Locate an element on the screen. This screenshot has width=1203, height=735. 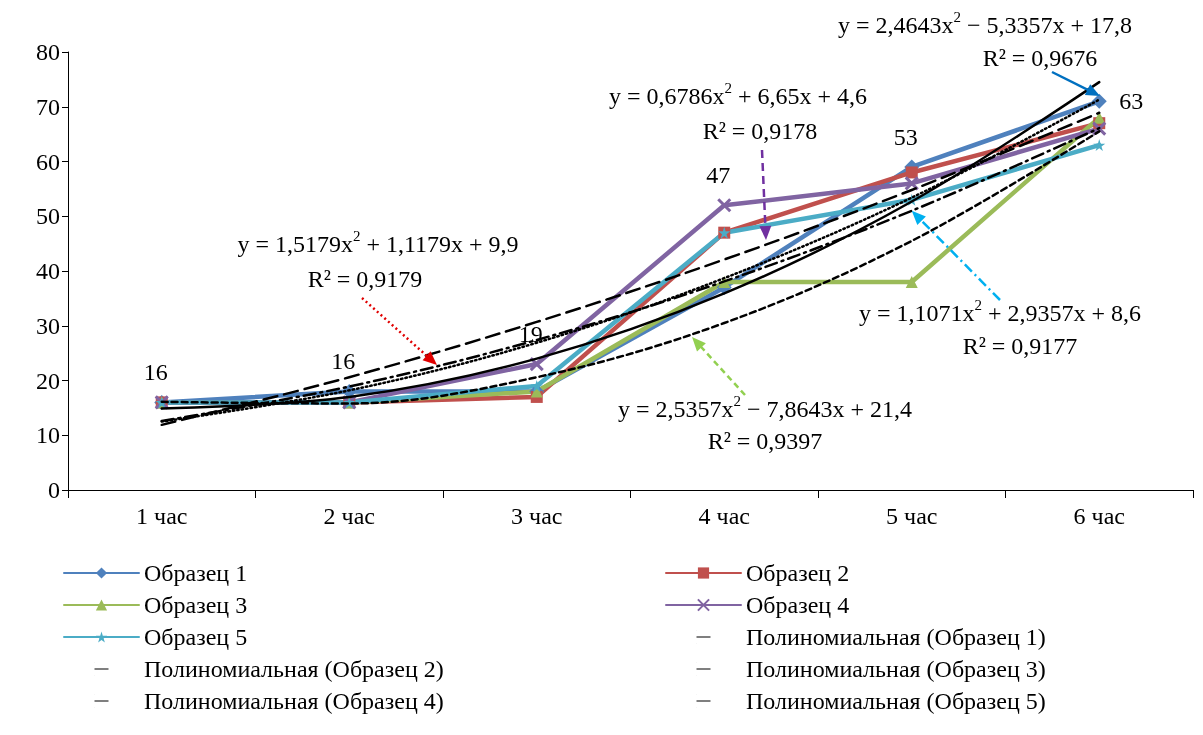
legend-label: Полиномиальная (Образец 3) is located at coordinates (896, 669).